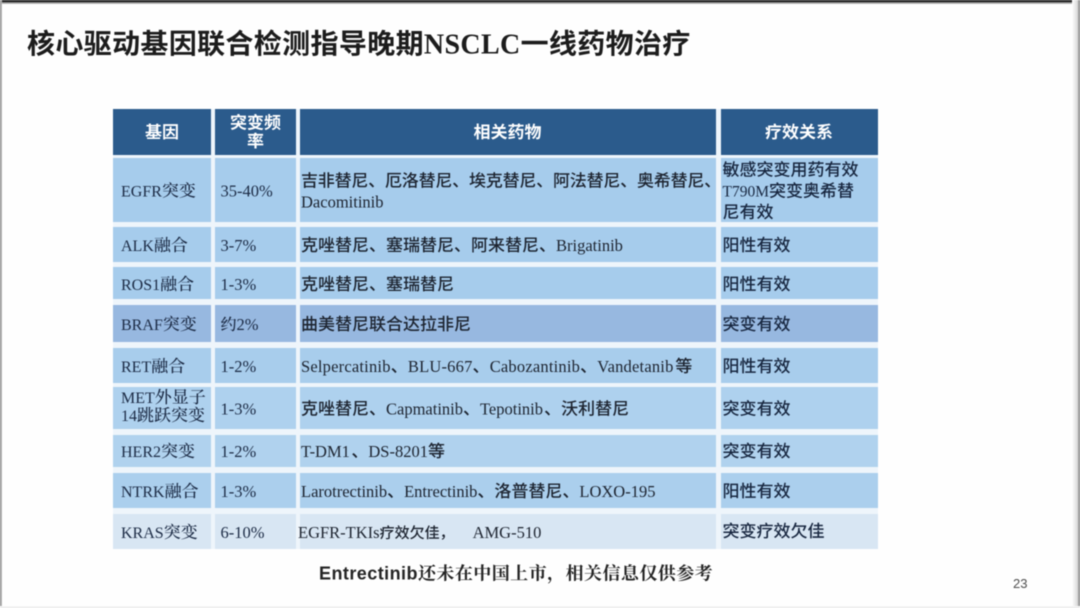 The height and width of the screenshot is (608, 1080). I want to click on svg-text: T-DM1, so click(325, 451).